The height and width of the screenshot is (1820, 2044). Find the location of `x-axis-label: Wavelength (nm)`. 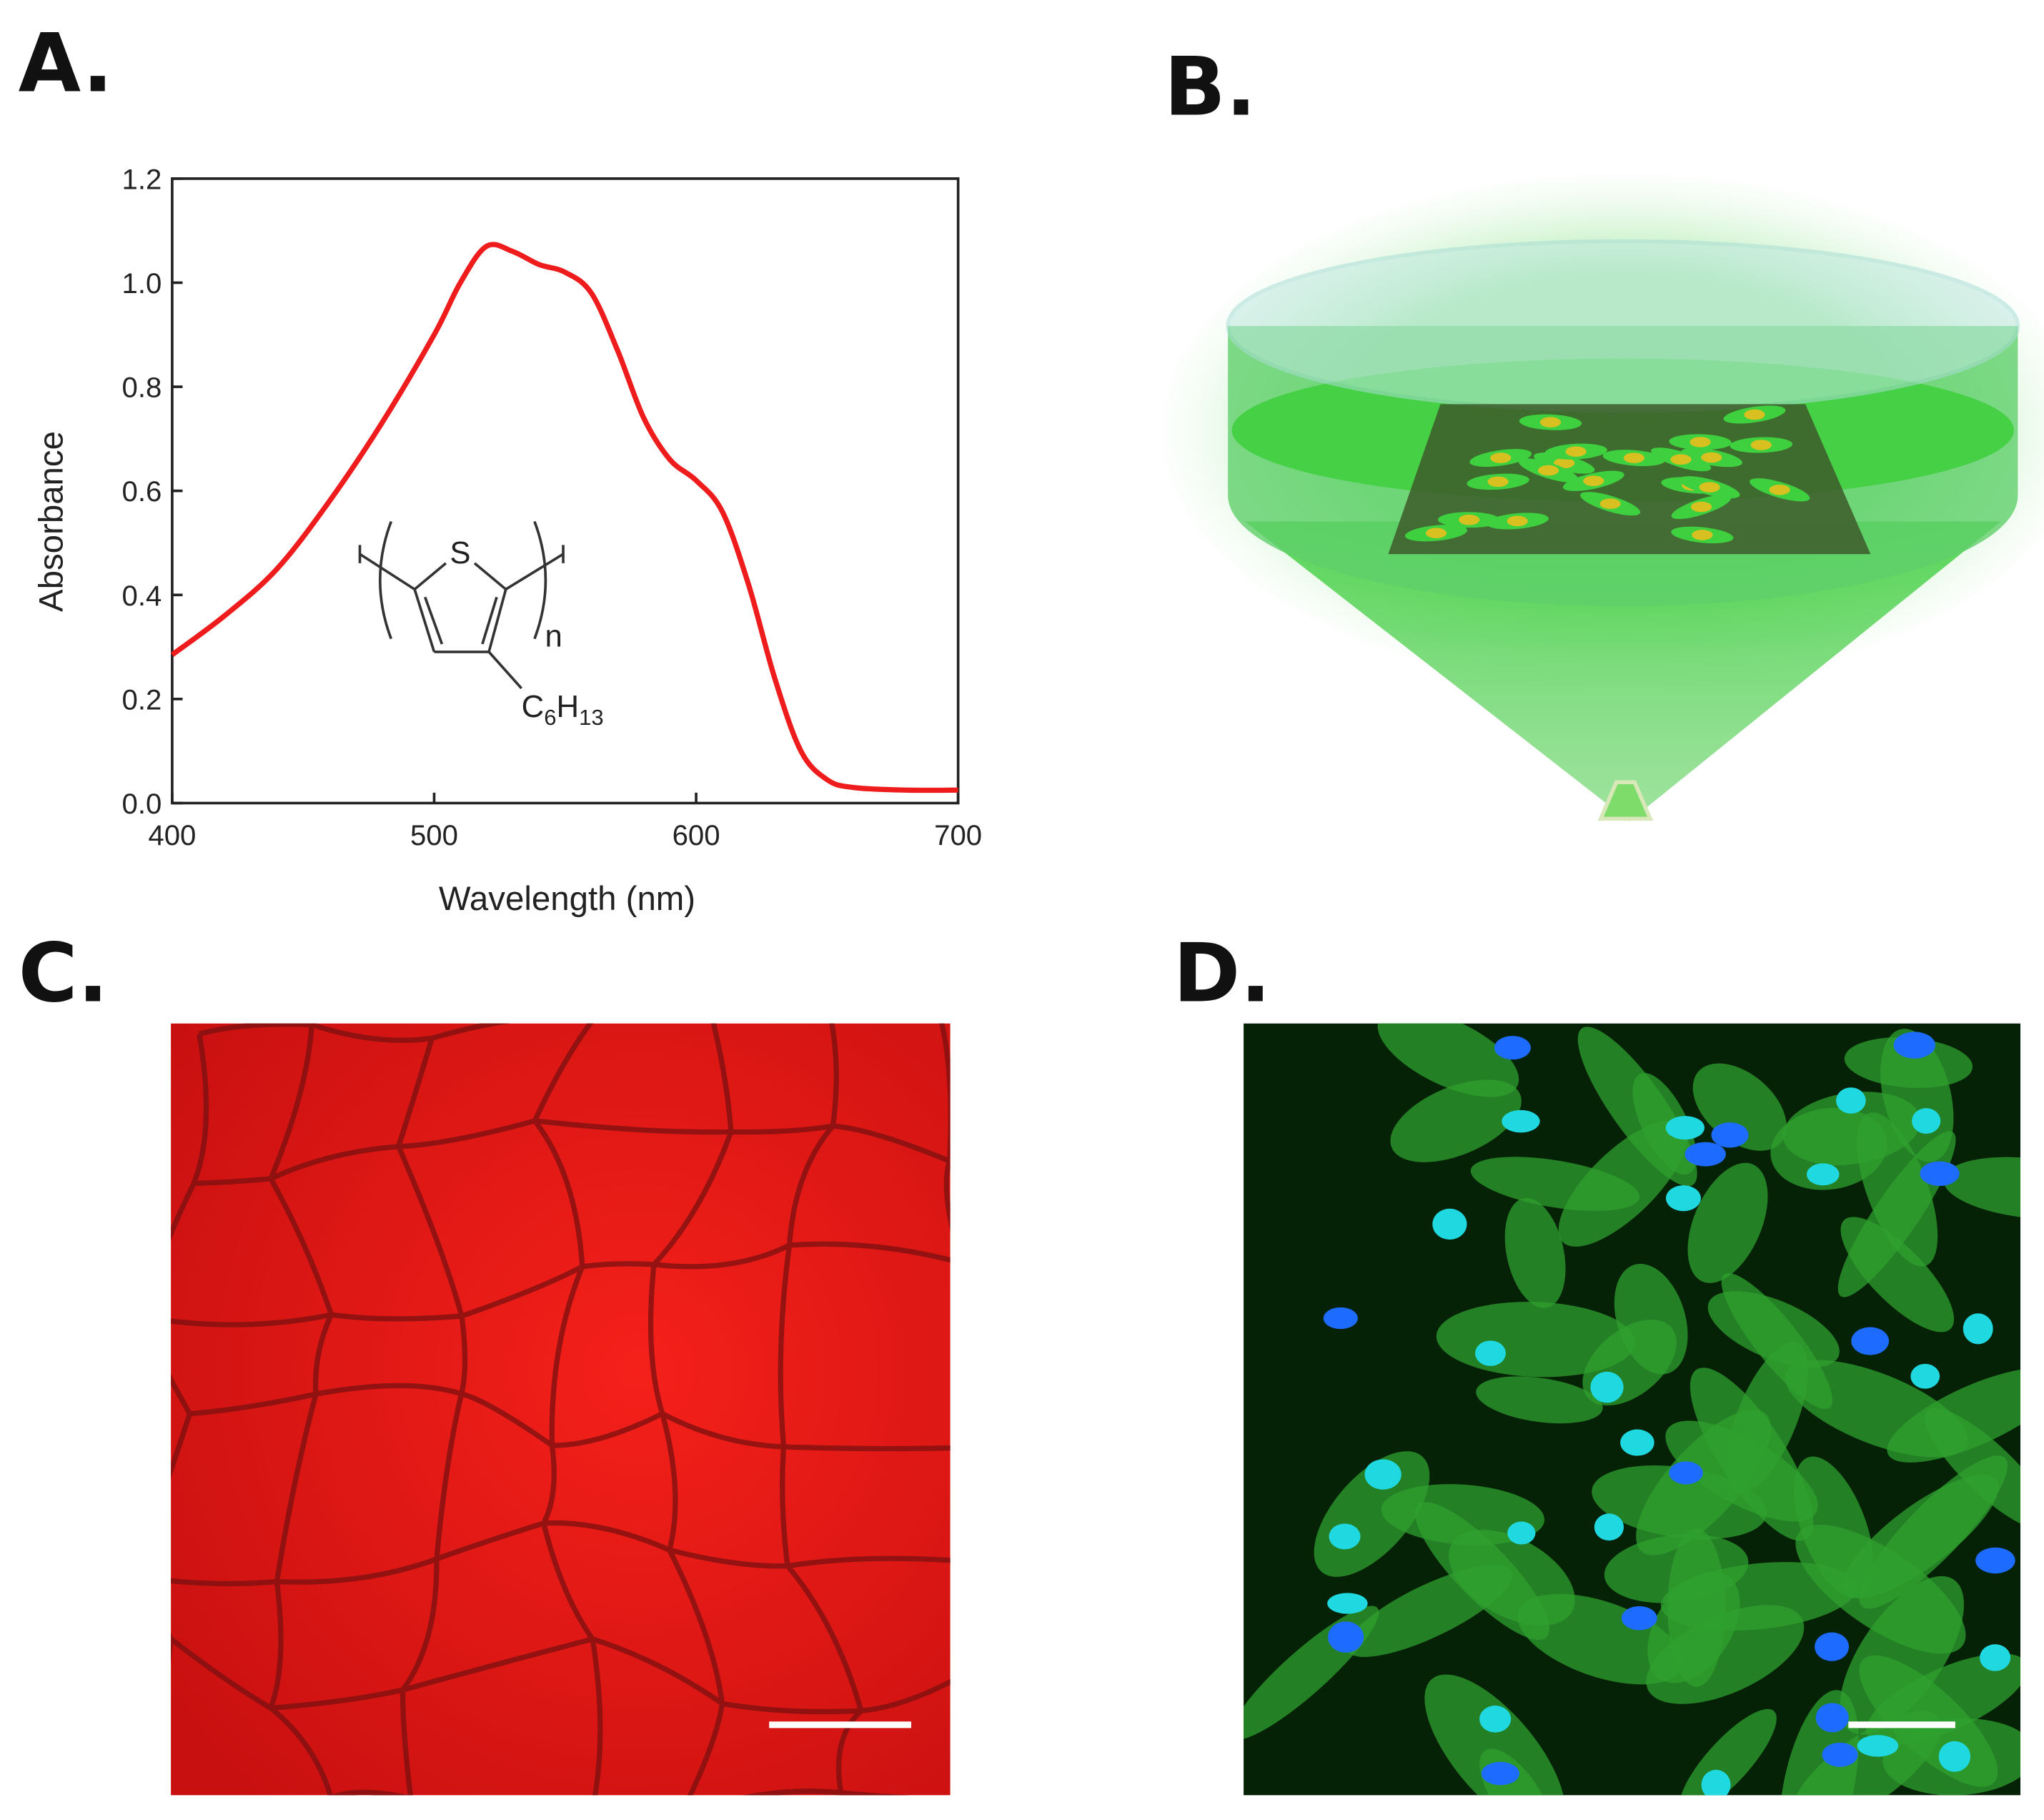

x-axis-label: Wavelength (nm) is located at coordinates (567, 899).